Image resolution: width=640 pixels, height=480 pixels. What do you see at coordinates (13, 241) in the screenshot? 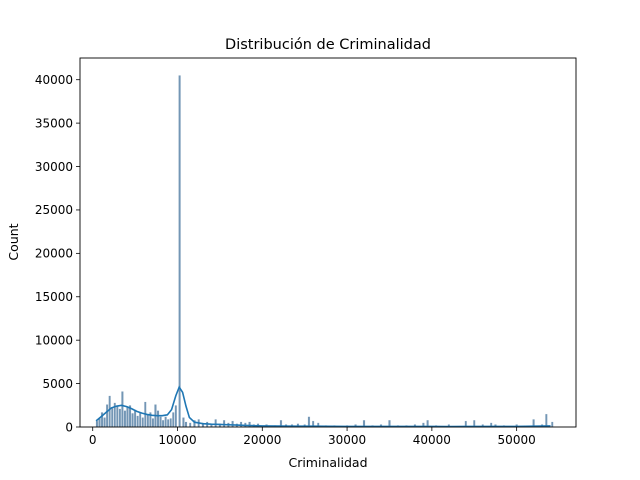
I see `y-axis-label: Count` at bounding box center [13, 241].